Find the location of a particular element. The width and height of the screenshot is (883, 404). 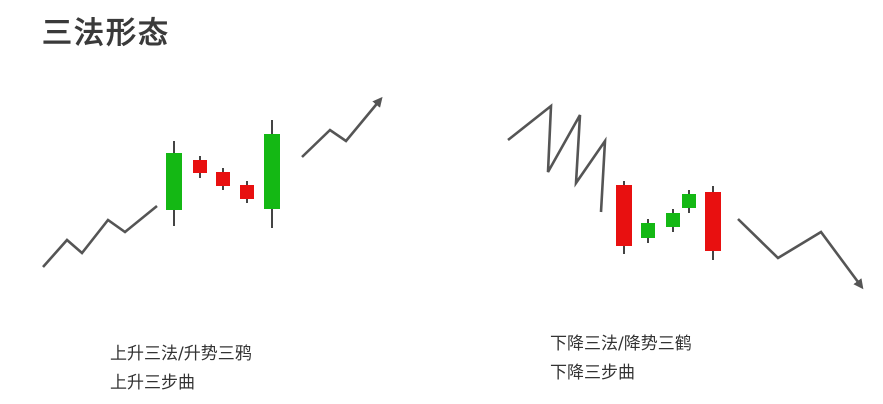

rising-three-methods-name: 上升三法/升势三鸦 is located at coordinates (181, 354).